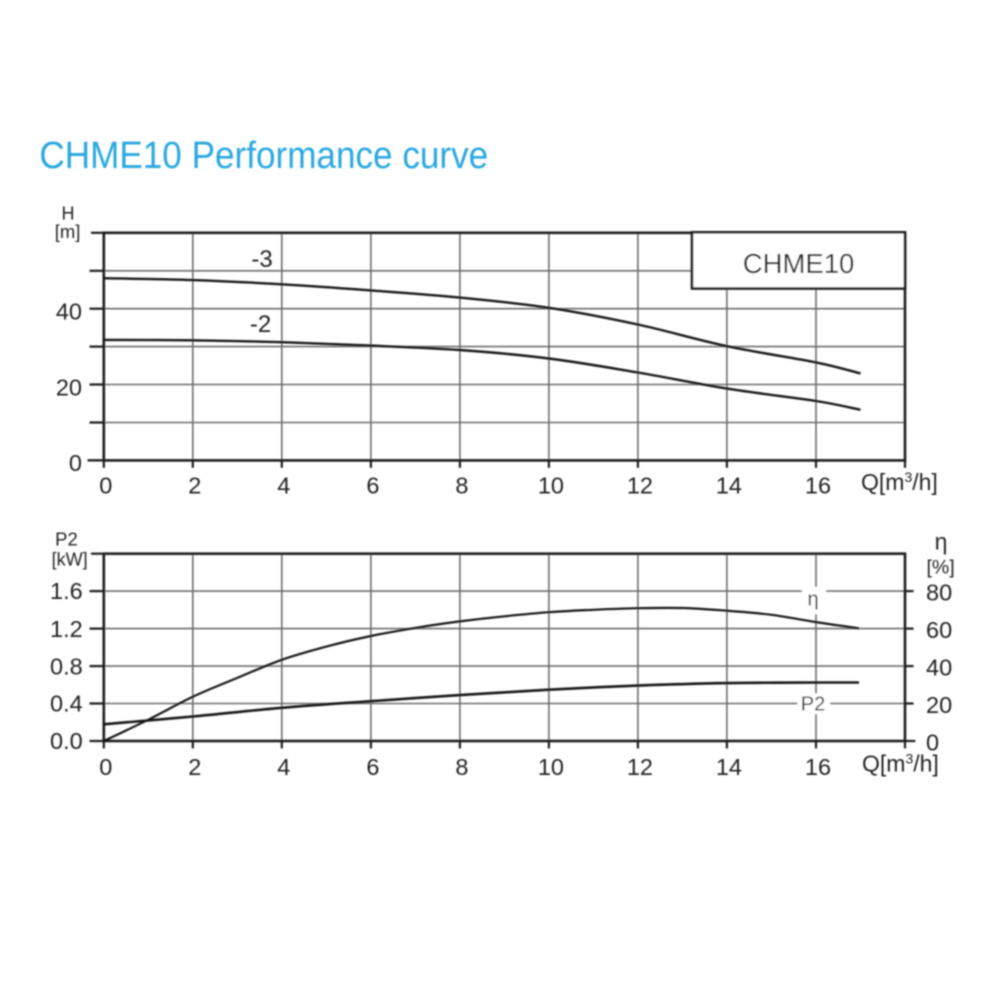 Image resolution: width=1000 pixels, height=1005 pixels. I want to click on svg-text: 0.0, so click(66, 741).